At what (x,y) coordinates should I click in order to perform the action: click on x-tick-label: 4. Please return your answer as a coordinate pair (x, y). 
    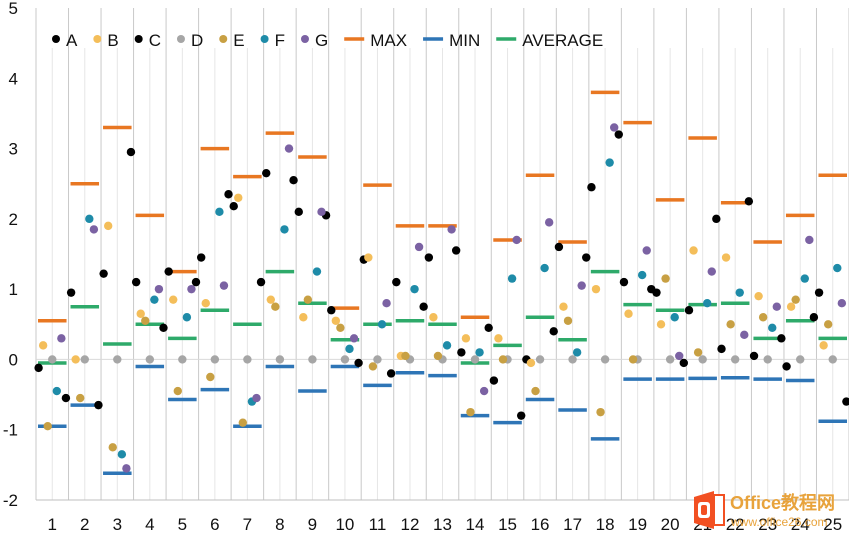
    Looking at the image, I should click on (149, 524).